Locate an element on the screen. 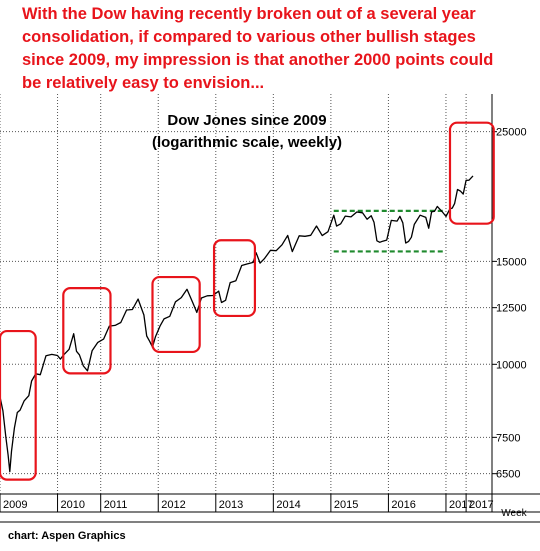  x-tick-label: 2015 is located at coordinates (346, 505).